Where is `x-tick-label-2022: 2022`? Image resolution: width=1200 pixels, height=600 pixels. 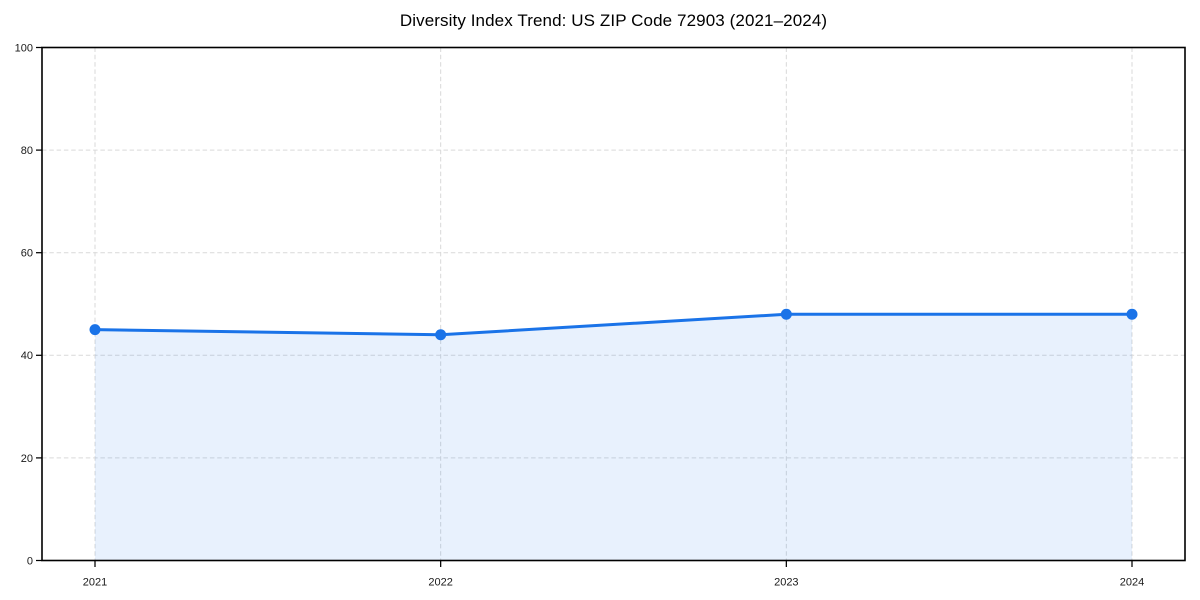
x-tick-label-2022: 2022 is located at coordinates (440, 582).